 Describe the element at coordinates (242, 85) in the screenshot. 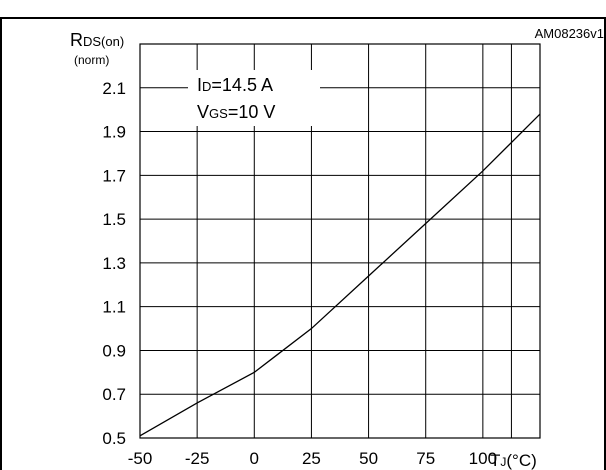

I see `condition-current-rest: =14.5 A` at that location.